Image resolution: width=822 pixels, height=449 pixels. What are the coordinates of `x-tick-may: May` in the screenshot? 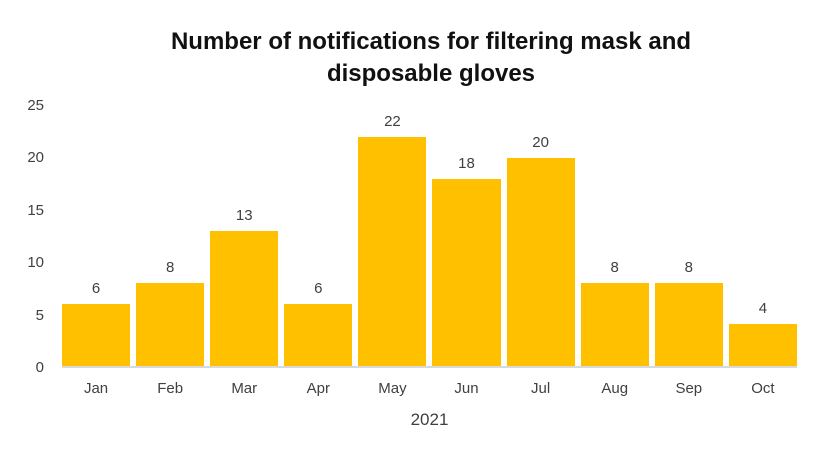 It's located at (392, 388).